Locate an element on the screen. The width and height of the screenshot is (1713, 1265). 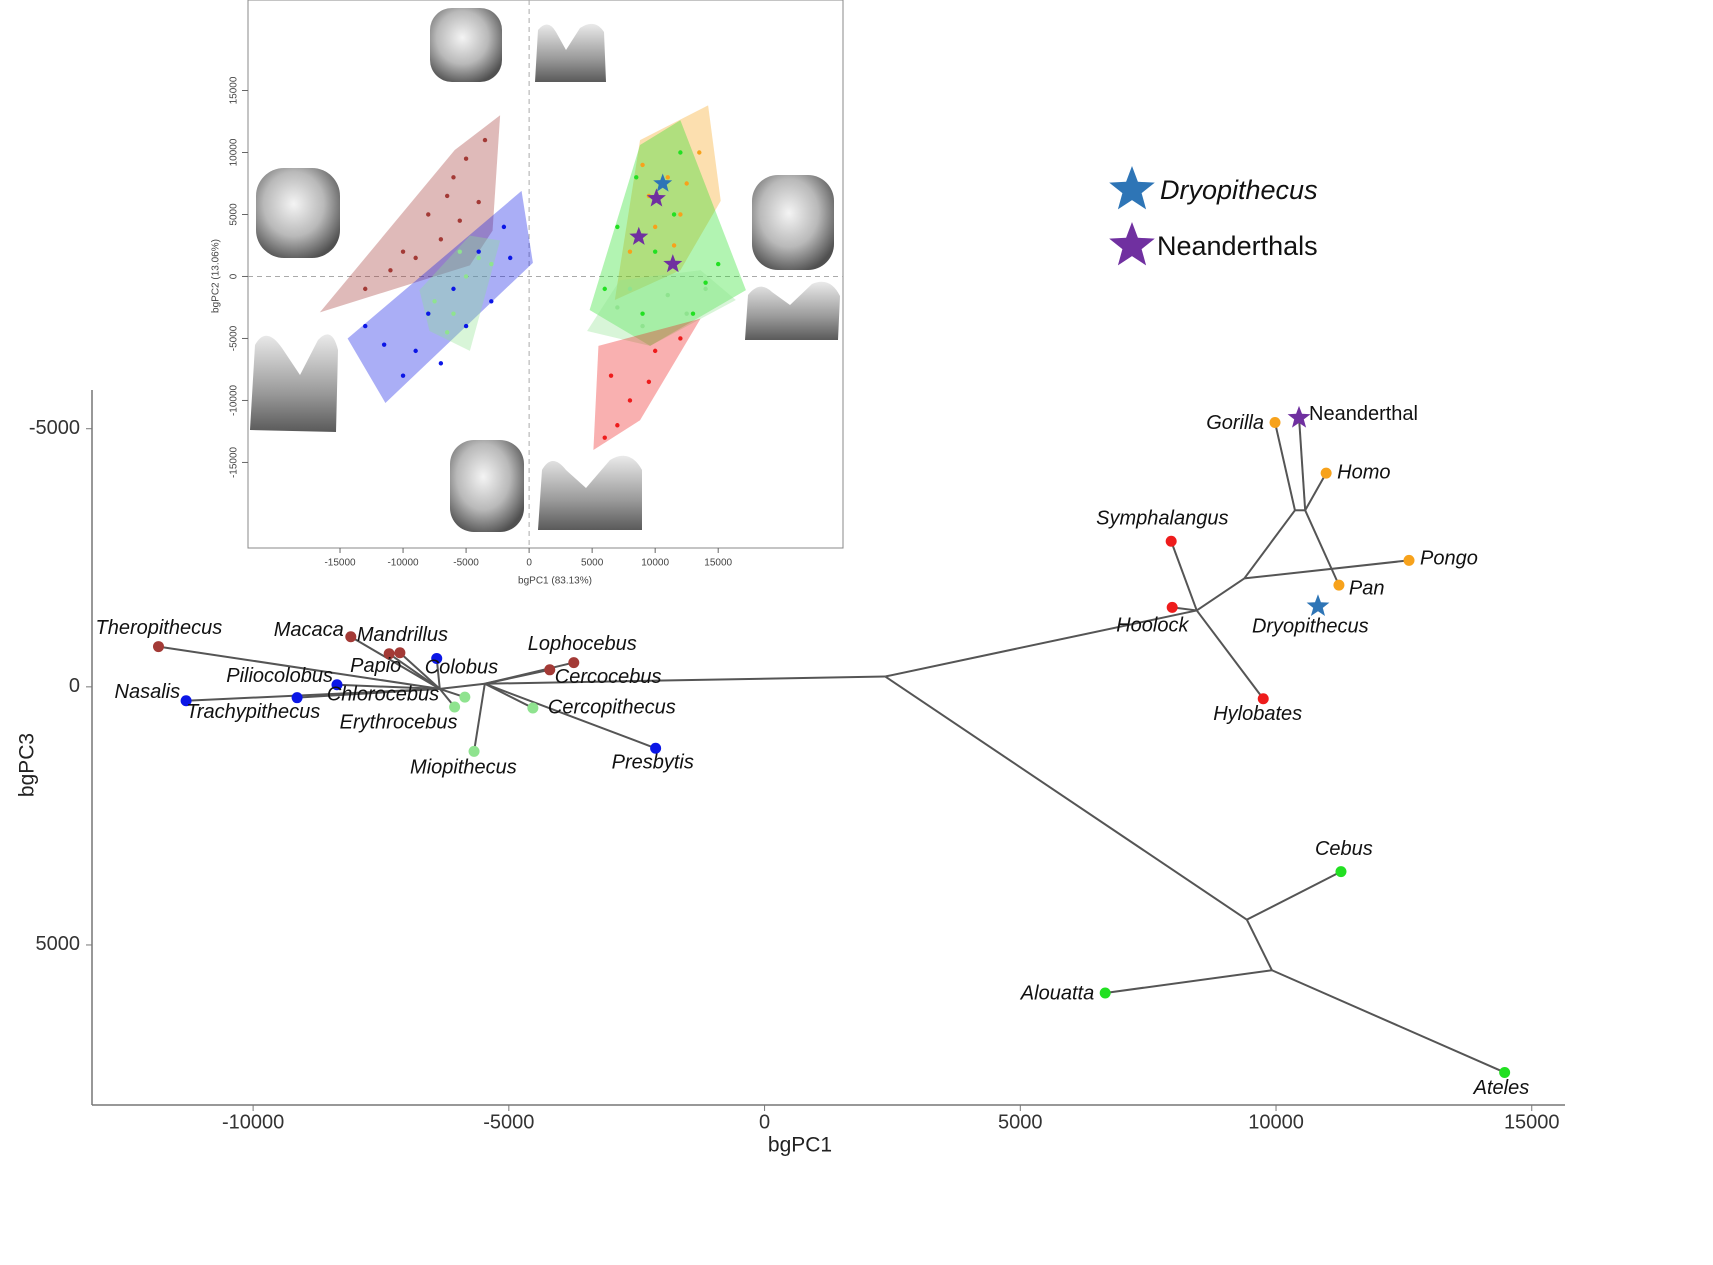
taxon-label: Cercopithecus is located at coordinates (612, 707).